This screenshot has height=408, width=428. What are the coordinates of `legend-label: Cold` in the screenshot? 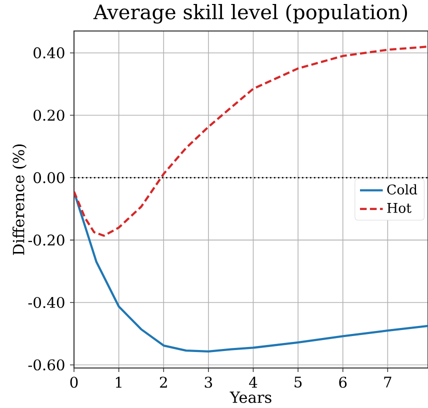 It's located at (402, 189).